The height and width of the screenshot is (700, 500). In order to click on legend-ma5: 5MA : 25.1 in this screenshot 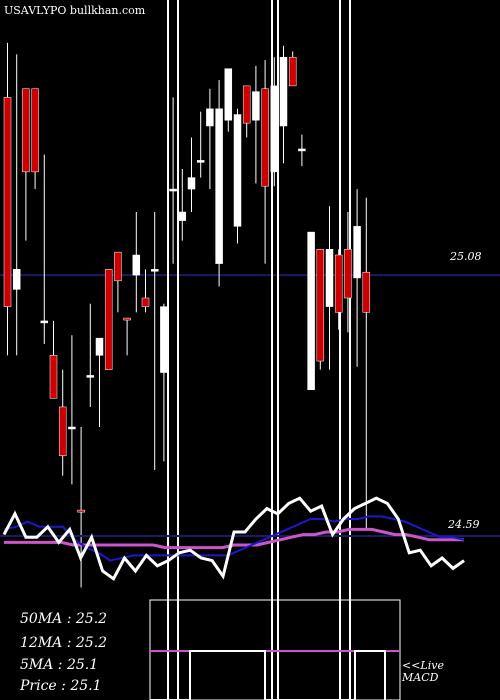, I will do `click(59, 665)`.